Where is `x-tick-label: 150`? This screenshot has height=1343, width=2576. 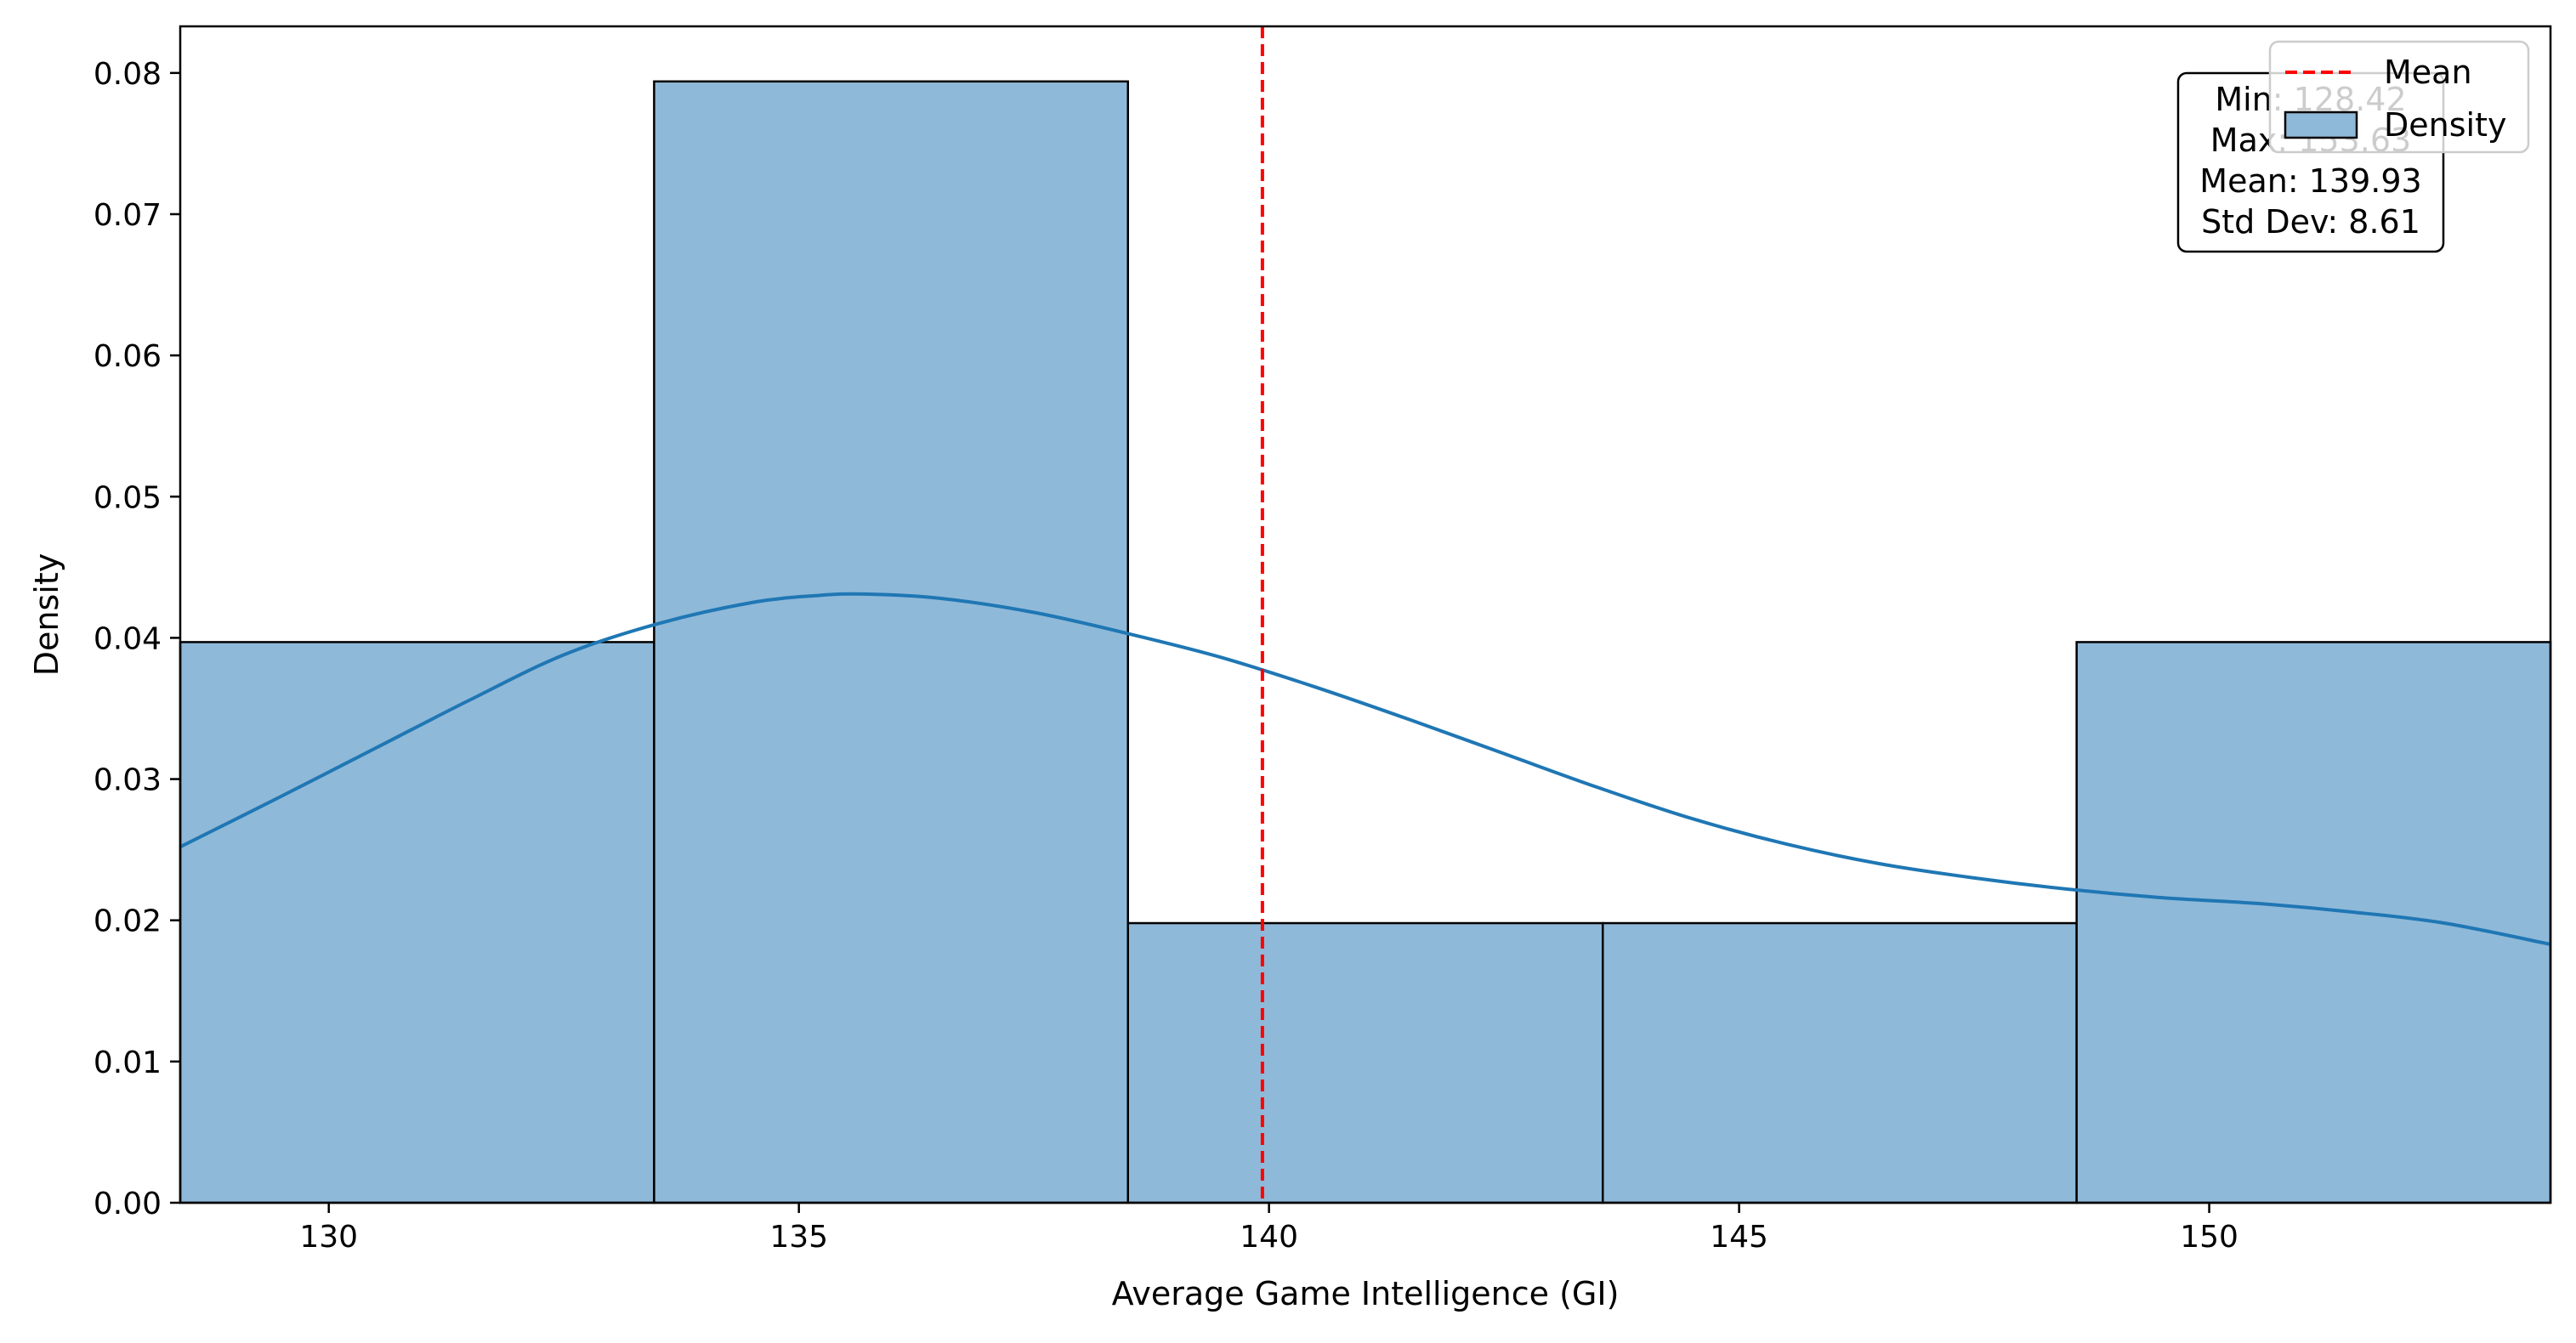
x-tick-label: 150 is located at coordinates (2209, 1237).